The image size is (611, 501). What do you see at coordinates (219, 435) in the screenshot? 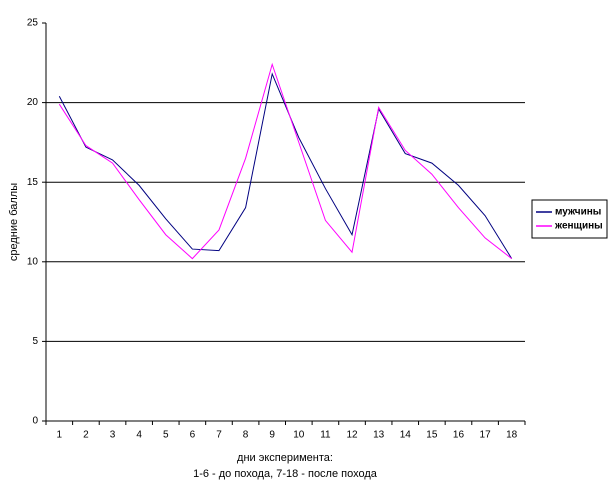
I see `x-tick-label: 7` at bounding box center [219, 435].